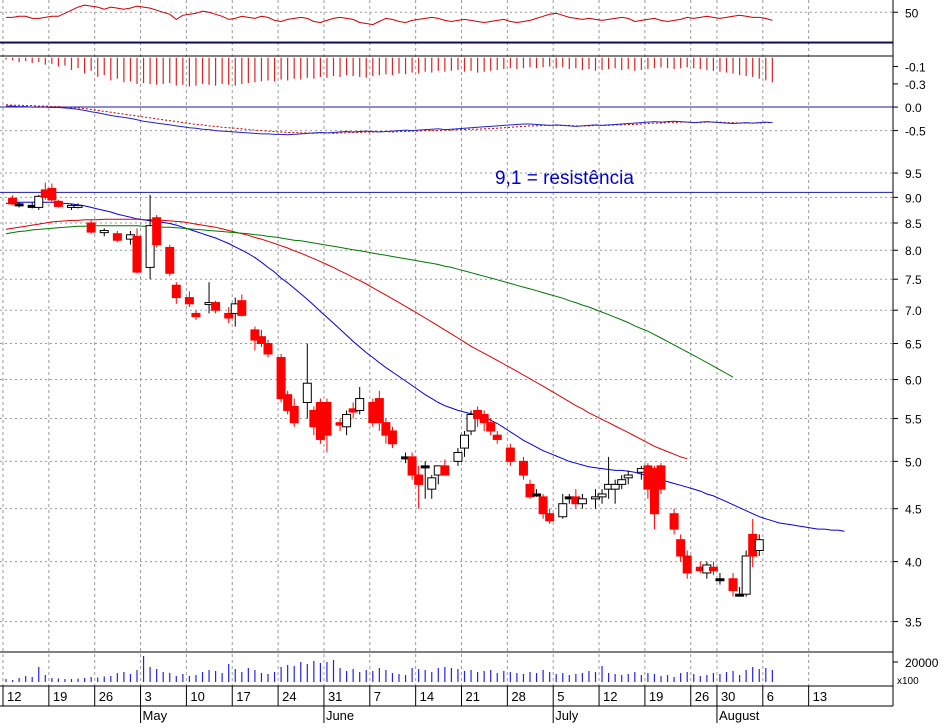  Describe the element at coordinates (770, 696) in the screenshot. I see `x-tick-label: 6` at that location.